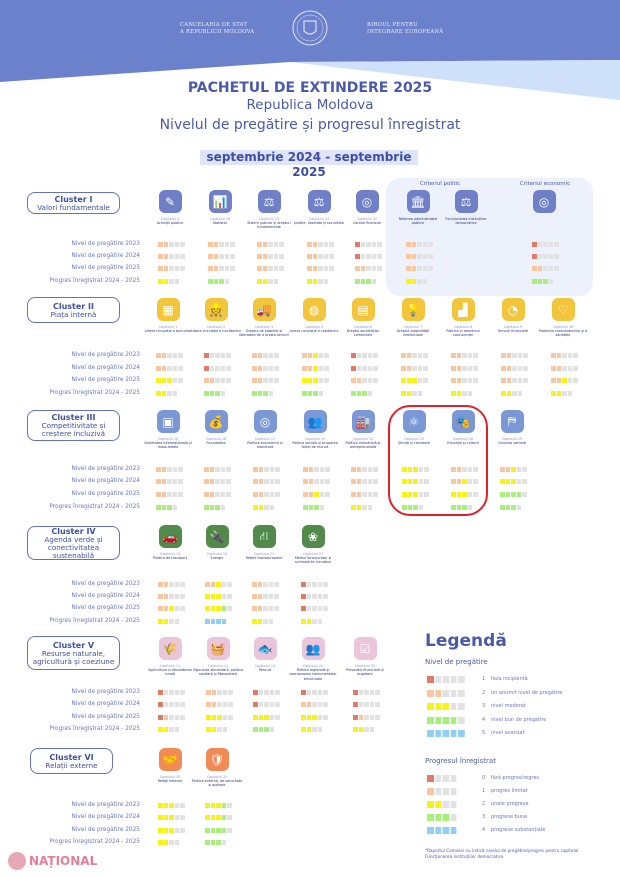  I want to click on row-label: Nivel de pregătire 2025, so click(105, 268).